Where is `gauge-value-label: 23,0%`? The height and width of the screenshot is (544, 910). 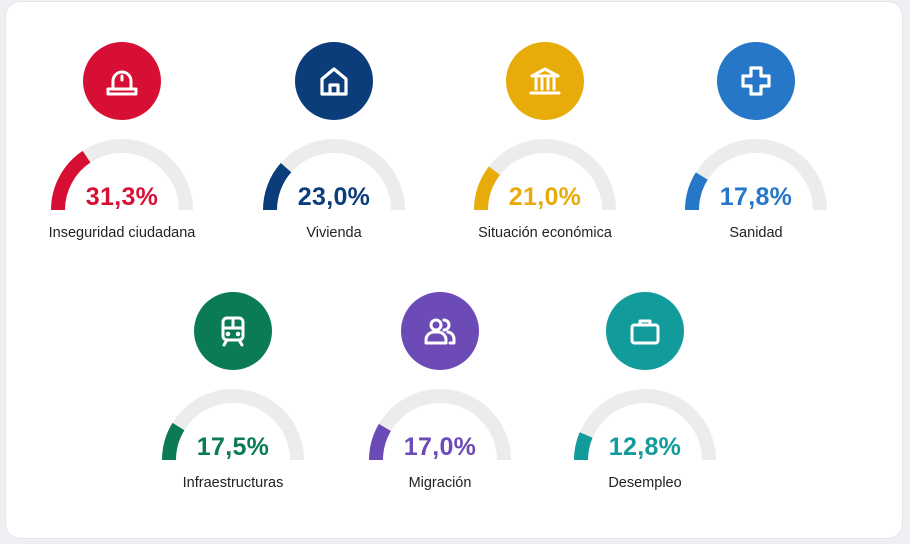 gauge-value-label: 23,0% is located at coordinates (334, 197).